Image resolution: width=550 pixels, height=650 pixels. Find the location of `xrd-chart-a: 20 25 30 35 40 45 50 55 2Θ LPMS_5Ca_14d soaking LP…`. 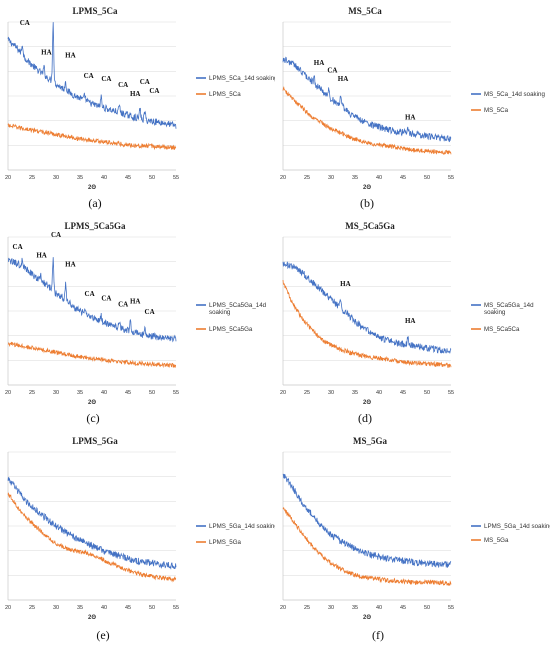

xrd-chart-a: 20 25 30 35 40 45 50 55 2Θ LPMS_5Ca_14d soaking LP… is located at coordinates (140, 105).